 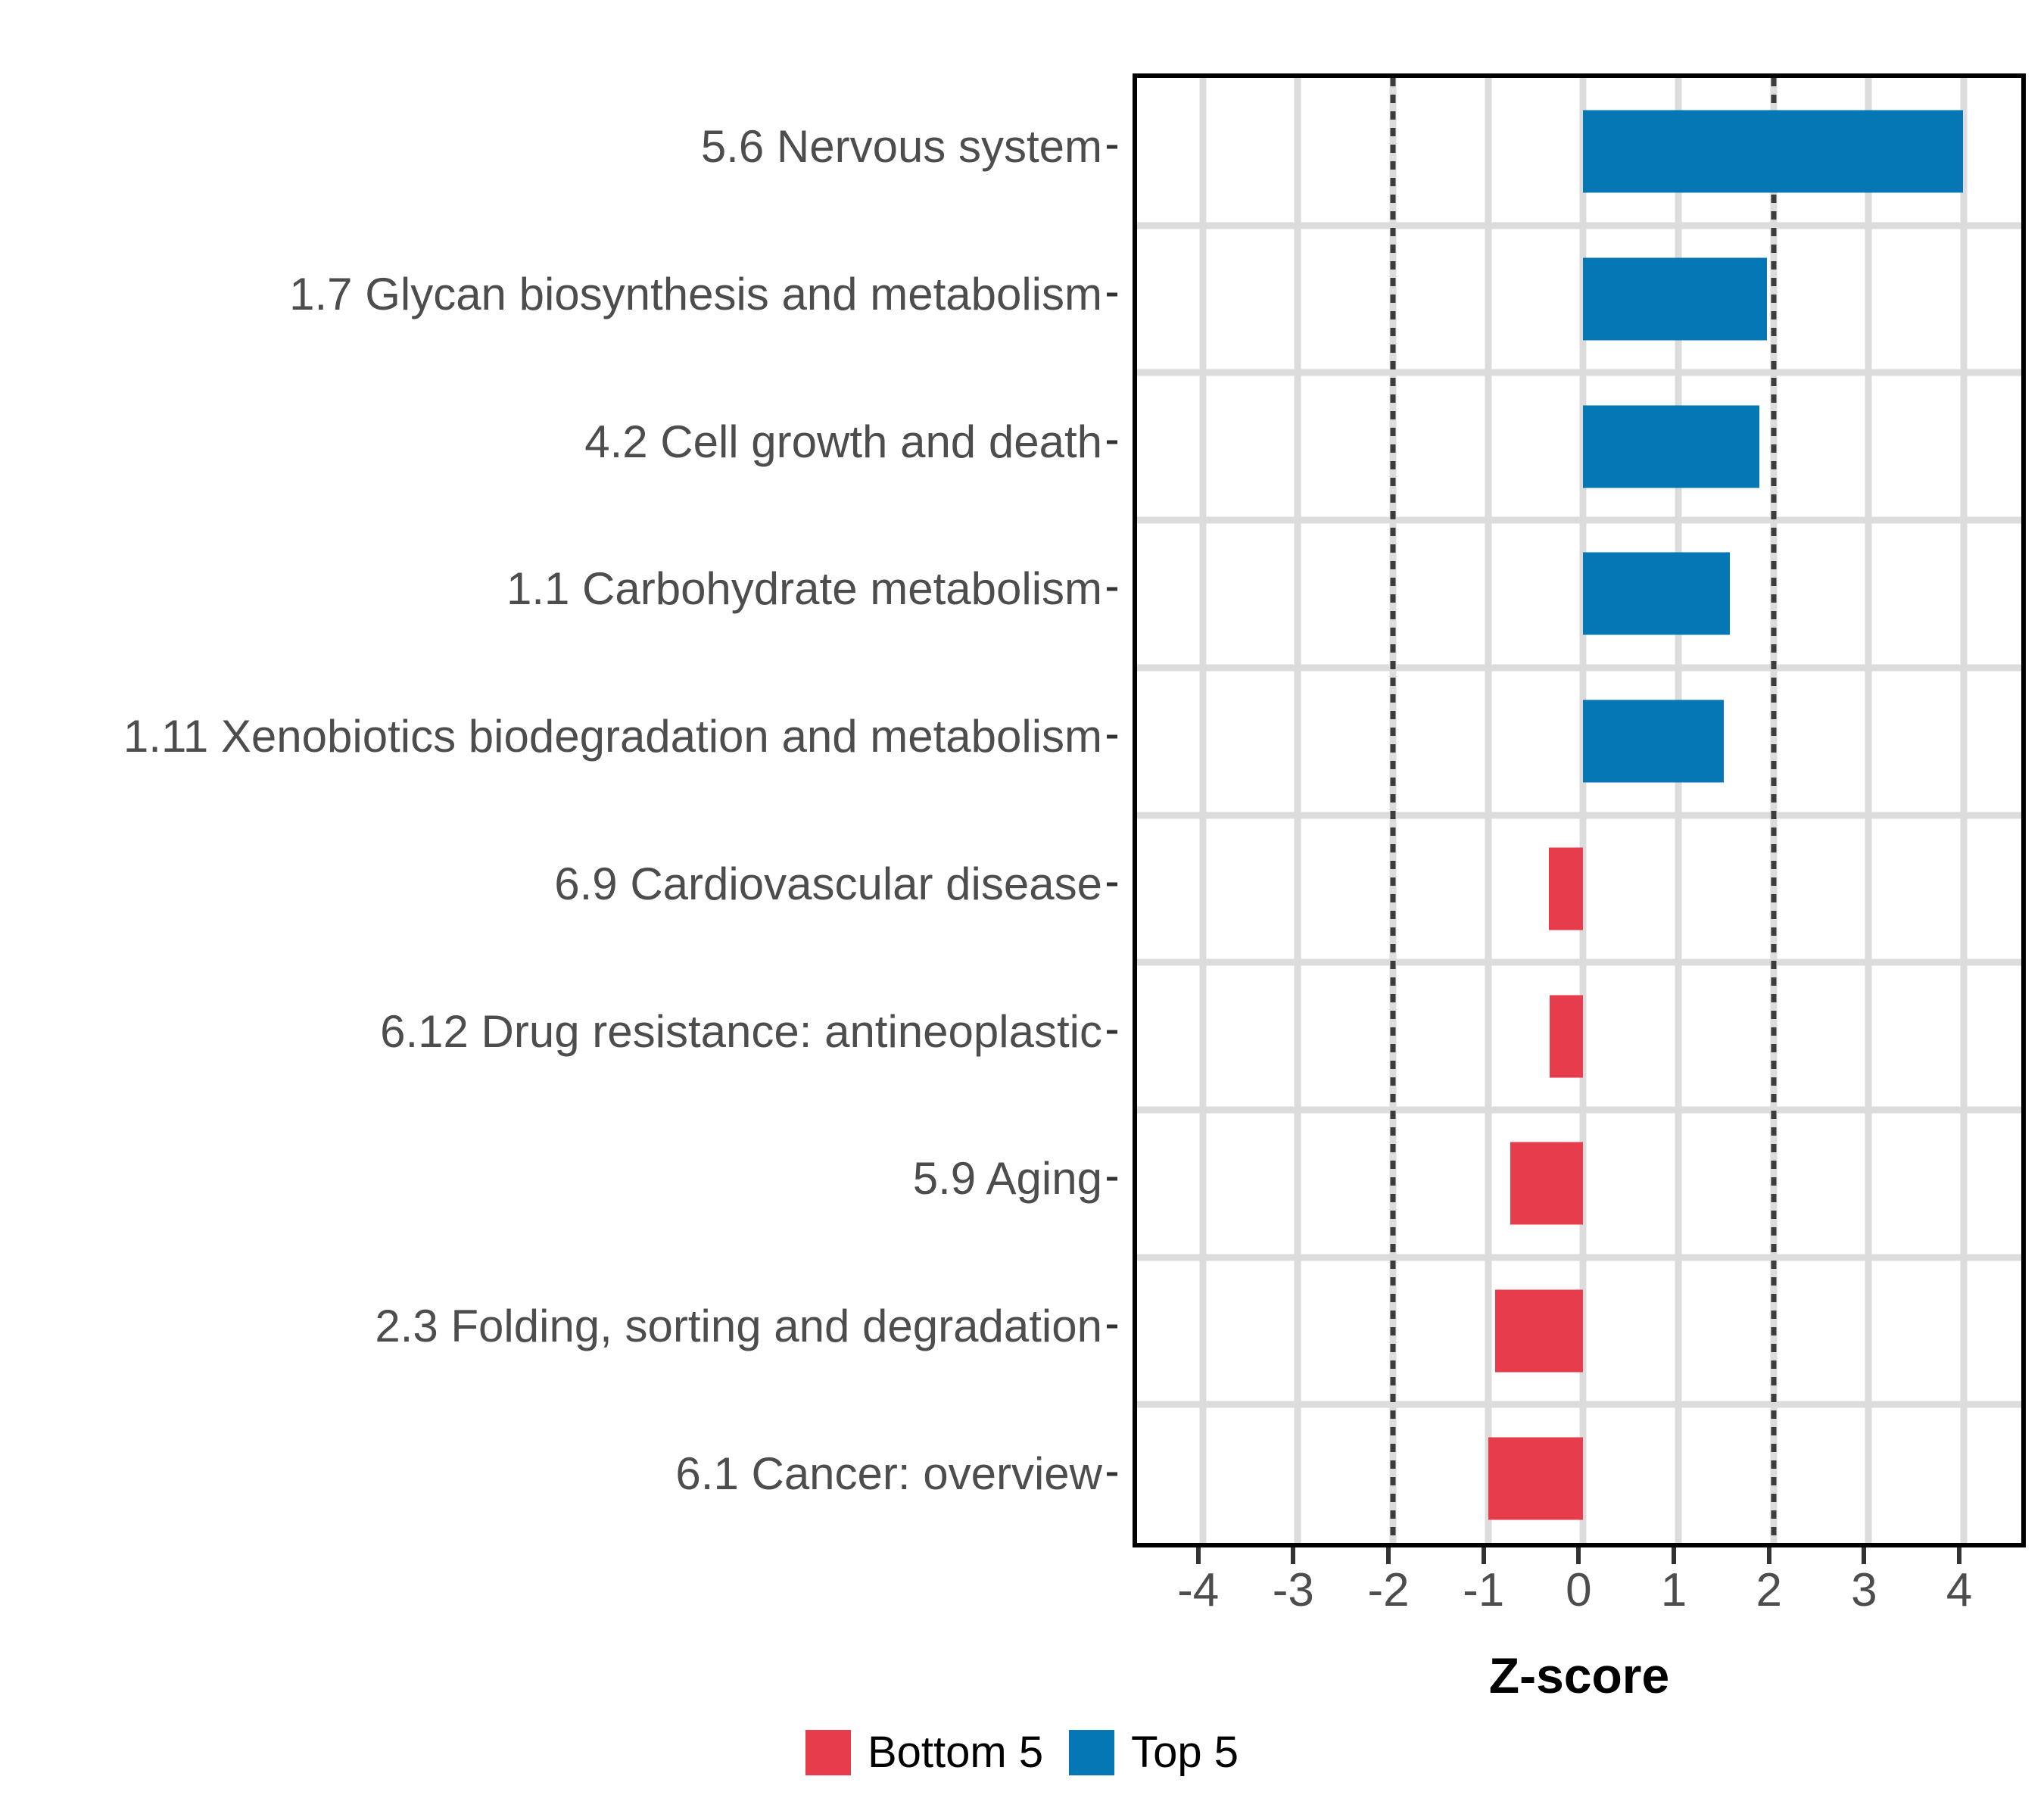 What do you see at coordinates (1579, 1675) in the screenshot?
I see `x-axis-title: Z-score` at bounding box center [1579, 1675].